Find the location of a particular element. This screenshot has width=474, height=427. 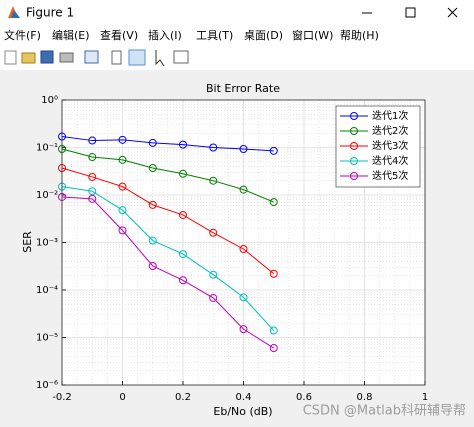

x-tick-label: 0.6 is located at coordinates (304, 397).